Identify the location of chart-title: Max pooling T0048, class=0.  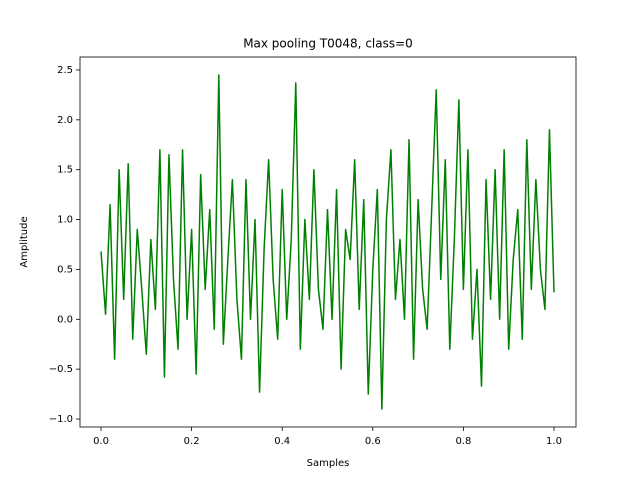
(328, 44).